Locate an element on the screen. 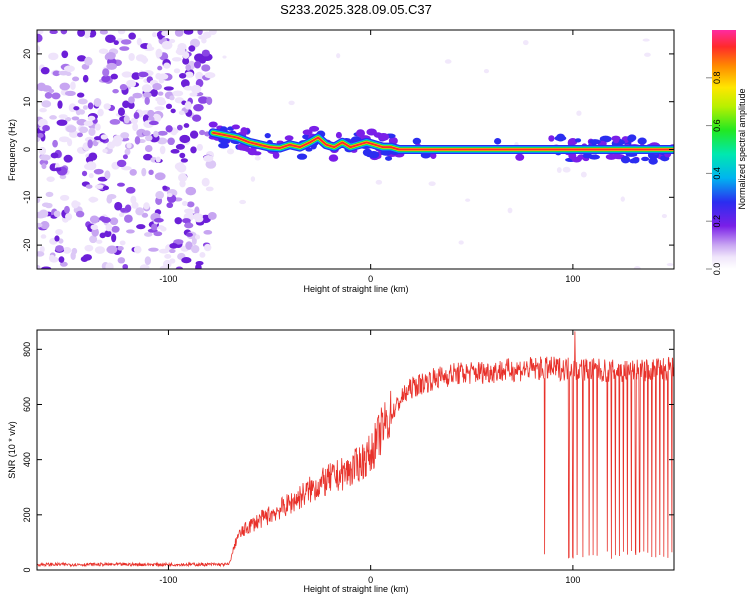 This screenshot has width=750, height=605. spectrogram-y-tick-label: -10 is located at coordinates (27, 197).